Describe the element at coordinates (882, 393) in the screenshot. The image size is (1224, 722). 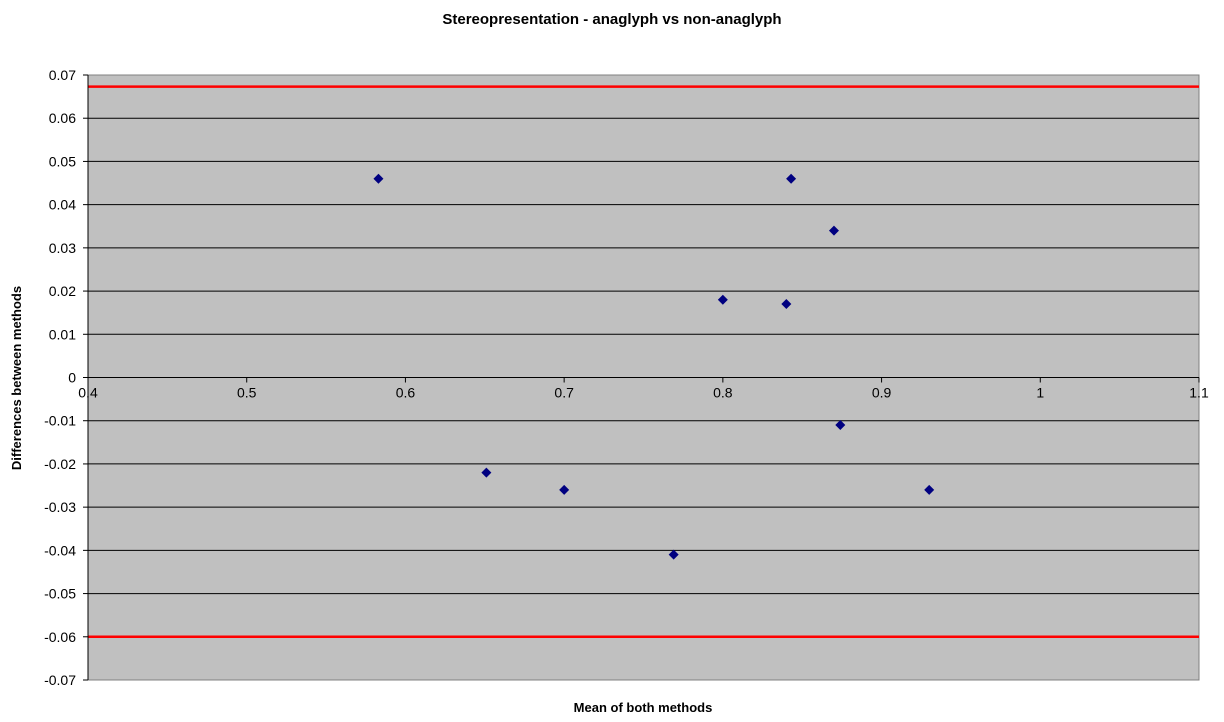
I see `x-tick-label: 0.9` at that location.